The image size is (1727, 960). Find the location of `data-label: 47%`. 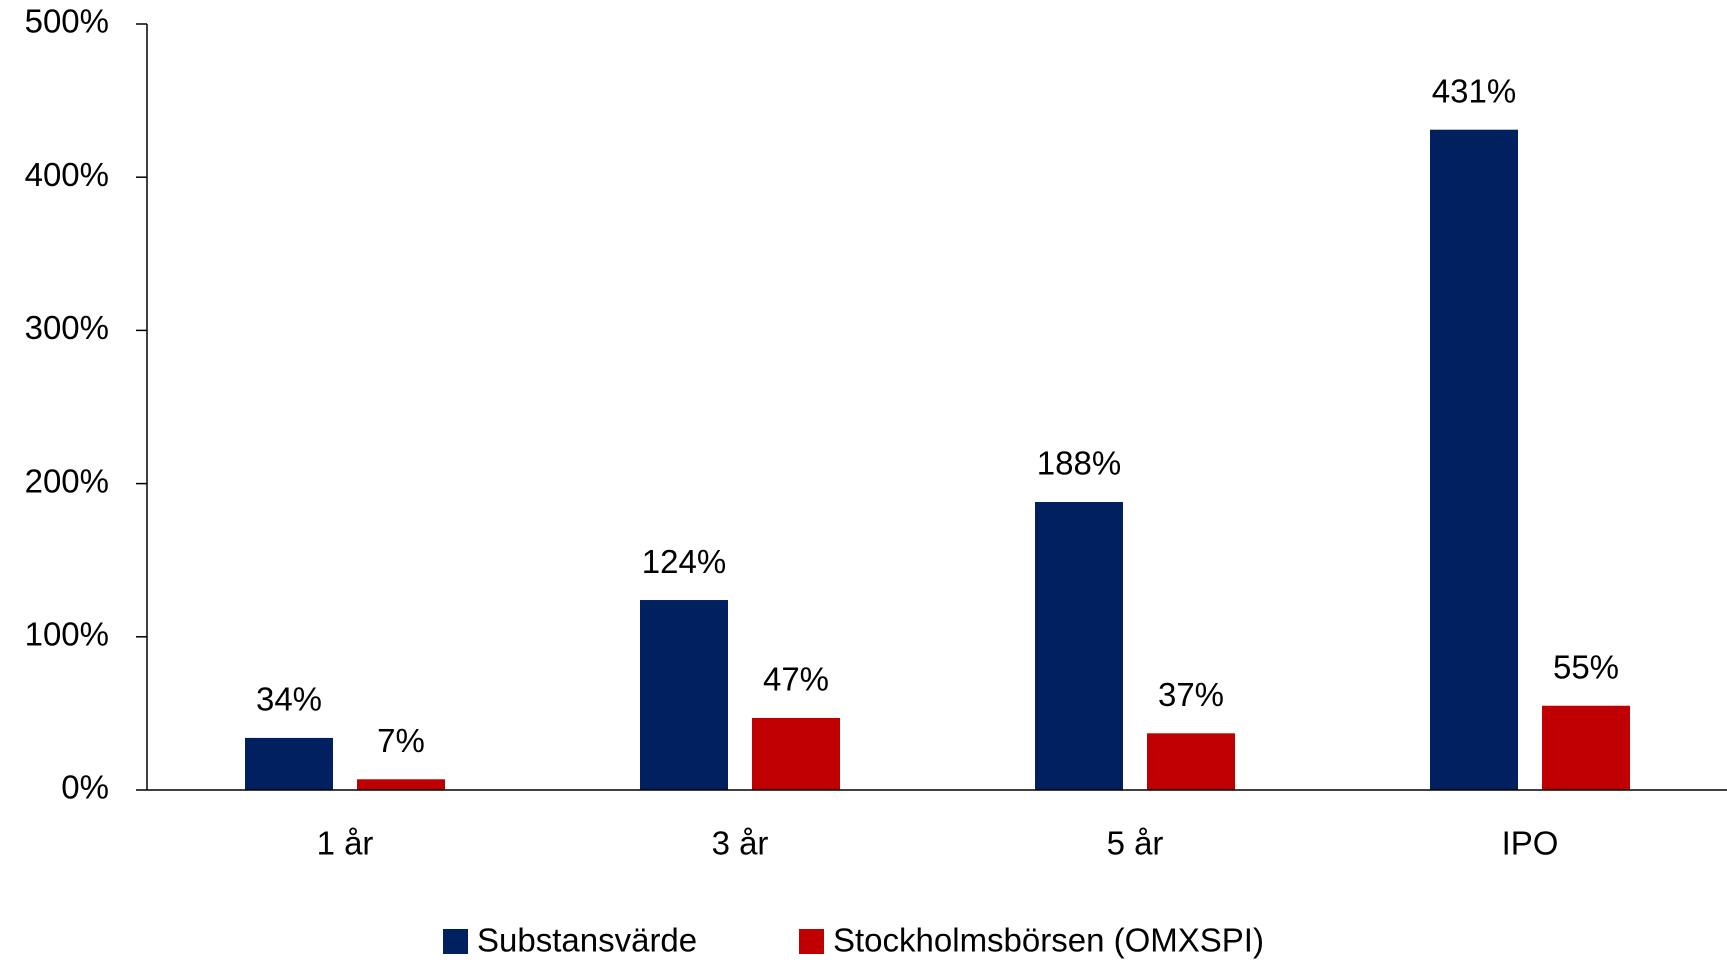

data-label: 47% is located at coordinates (796, 679).